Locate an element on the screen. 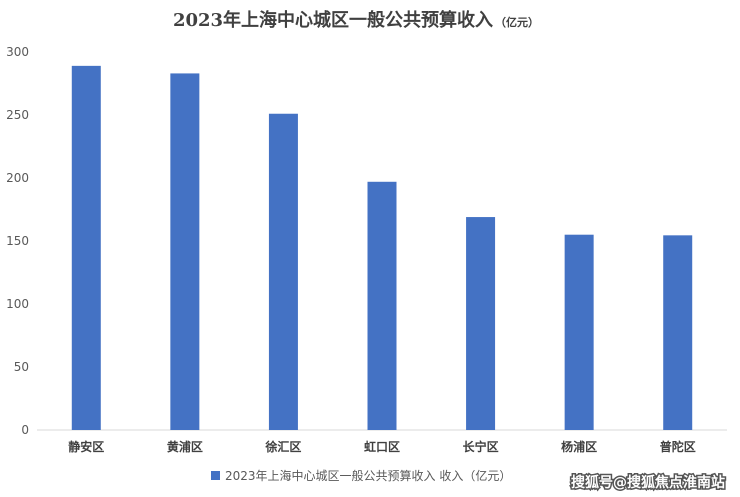  x-tick-label: 虹口区 is located at coordinates (382, 446).